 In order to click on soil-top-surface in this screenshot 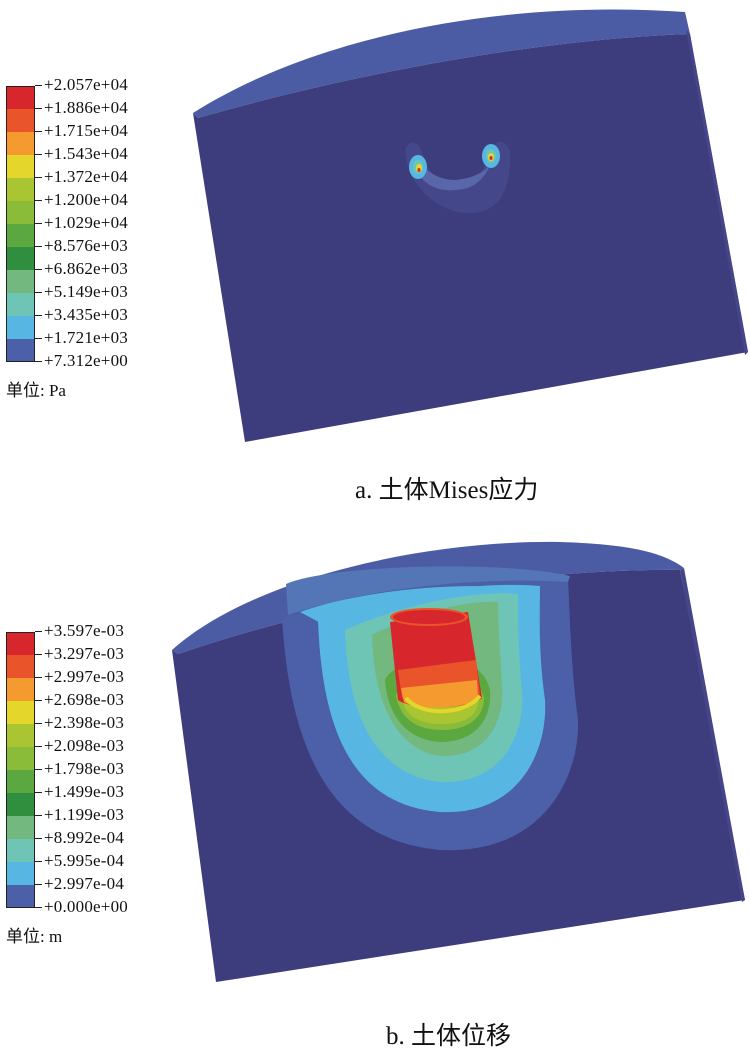, I will do `click(428, 597)`.